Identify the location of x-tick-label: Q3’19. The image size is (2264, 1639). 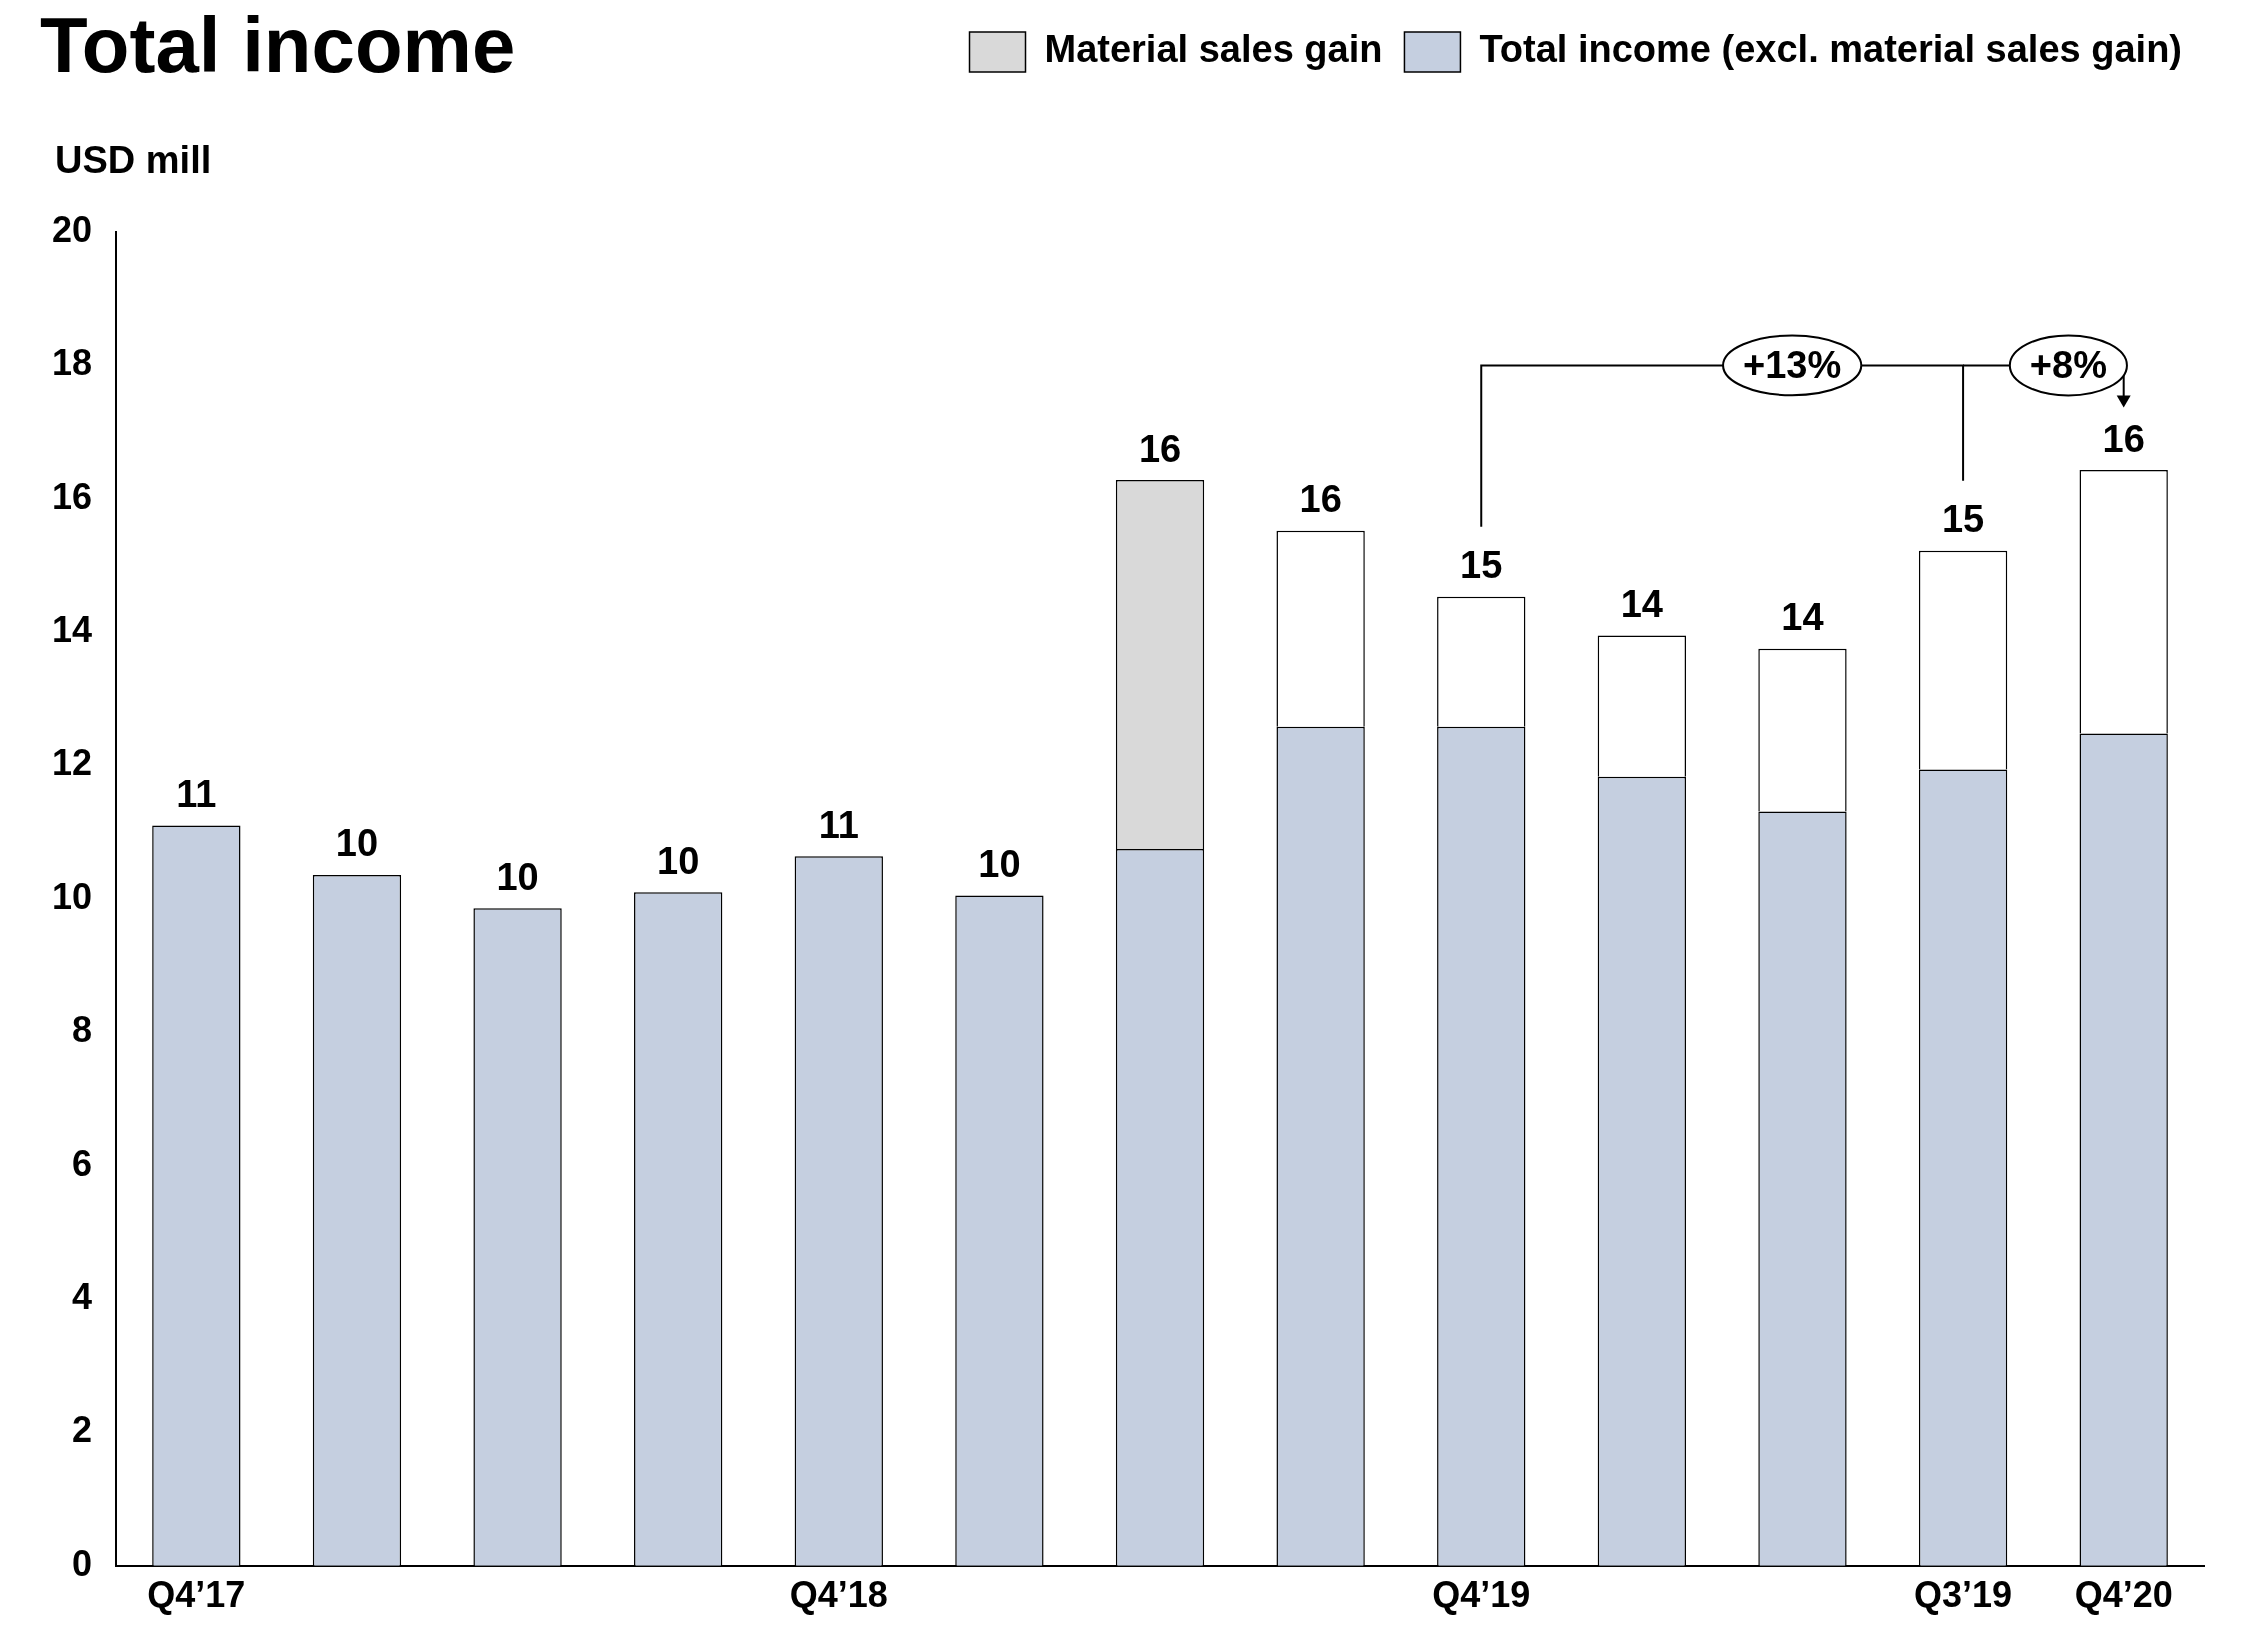
(1963, 1595).